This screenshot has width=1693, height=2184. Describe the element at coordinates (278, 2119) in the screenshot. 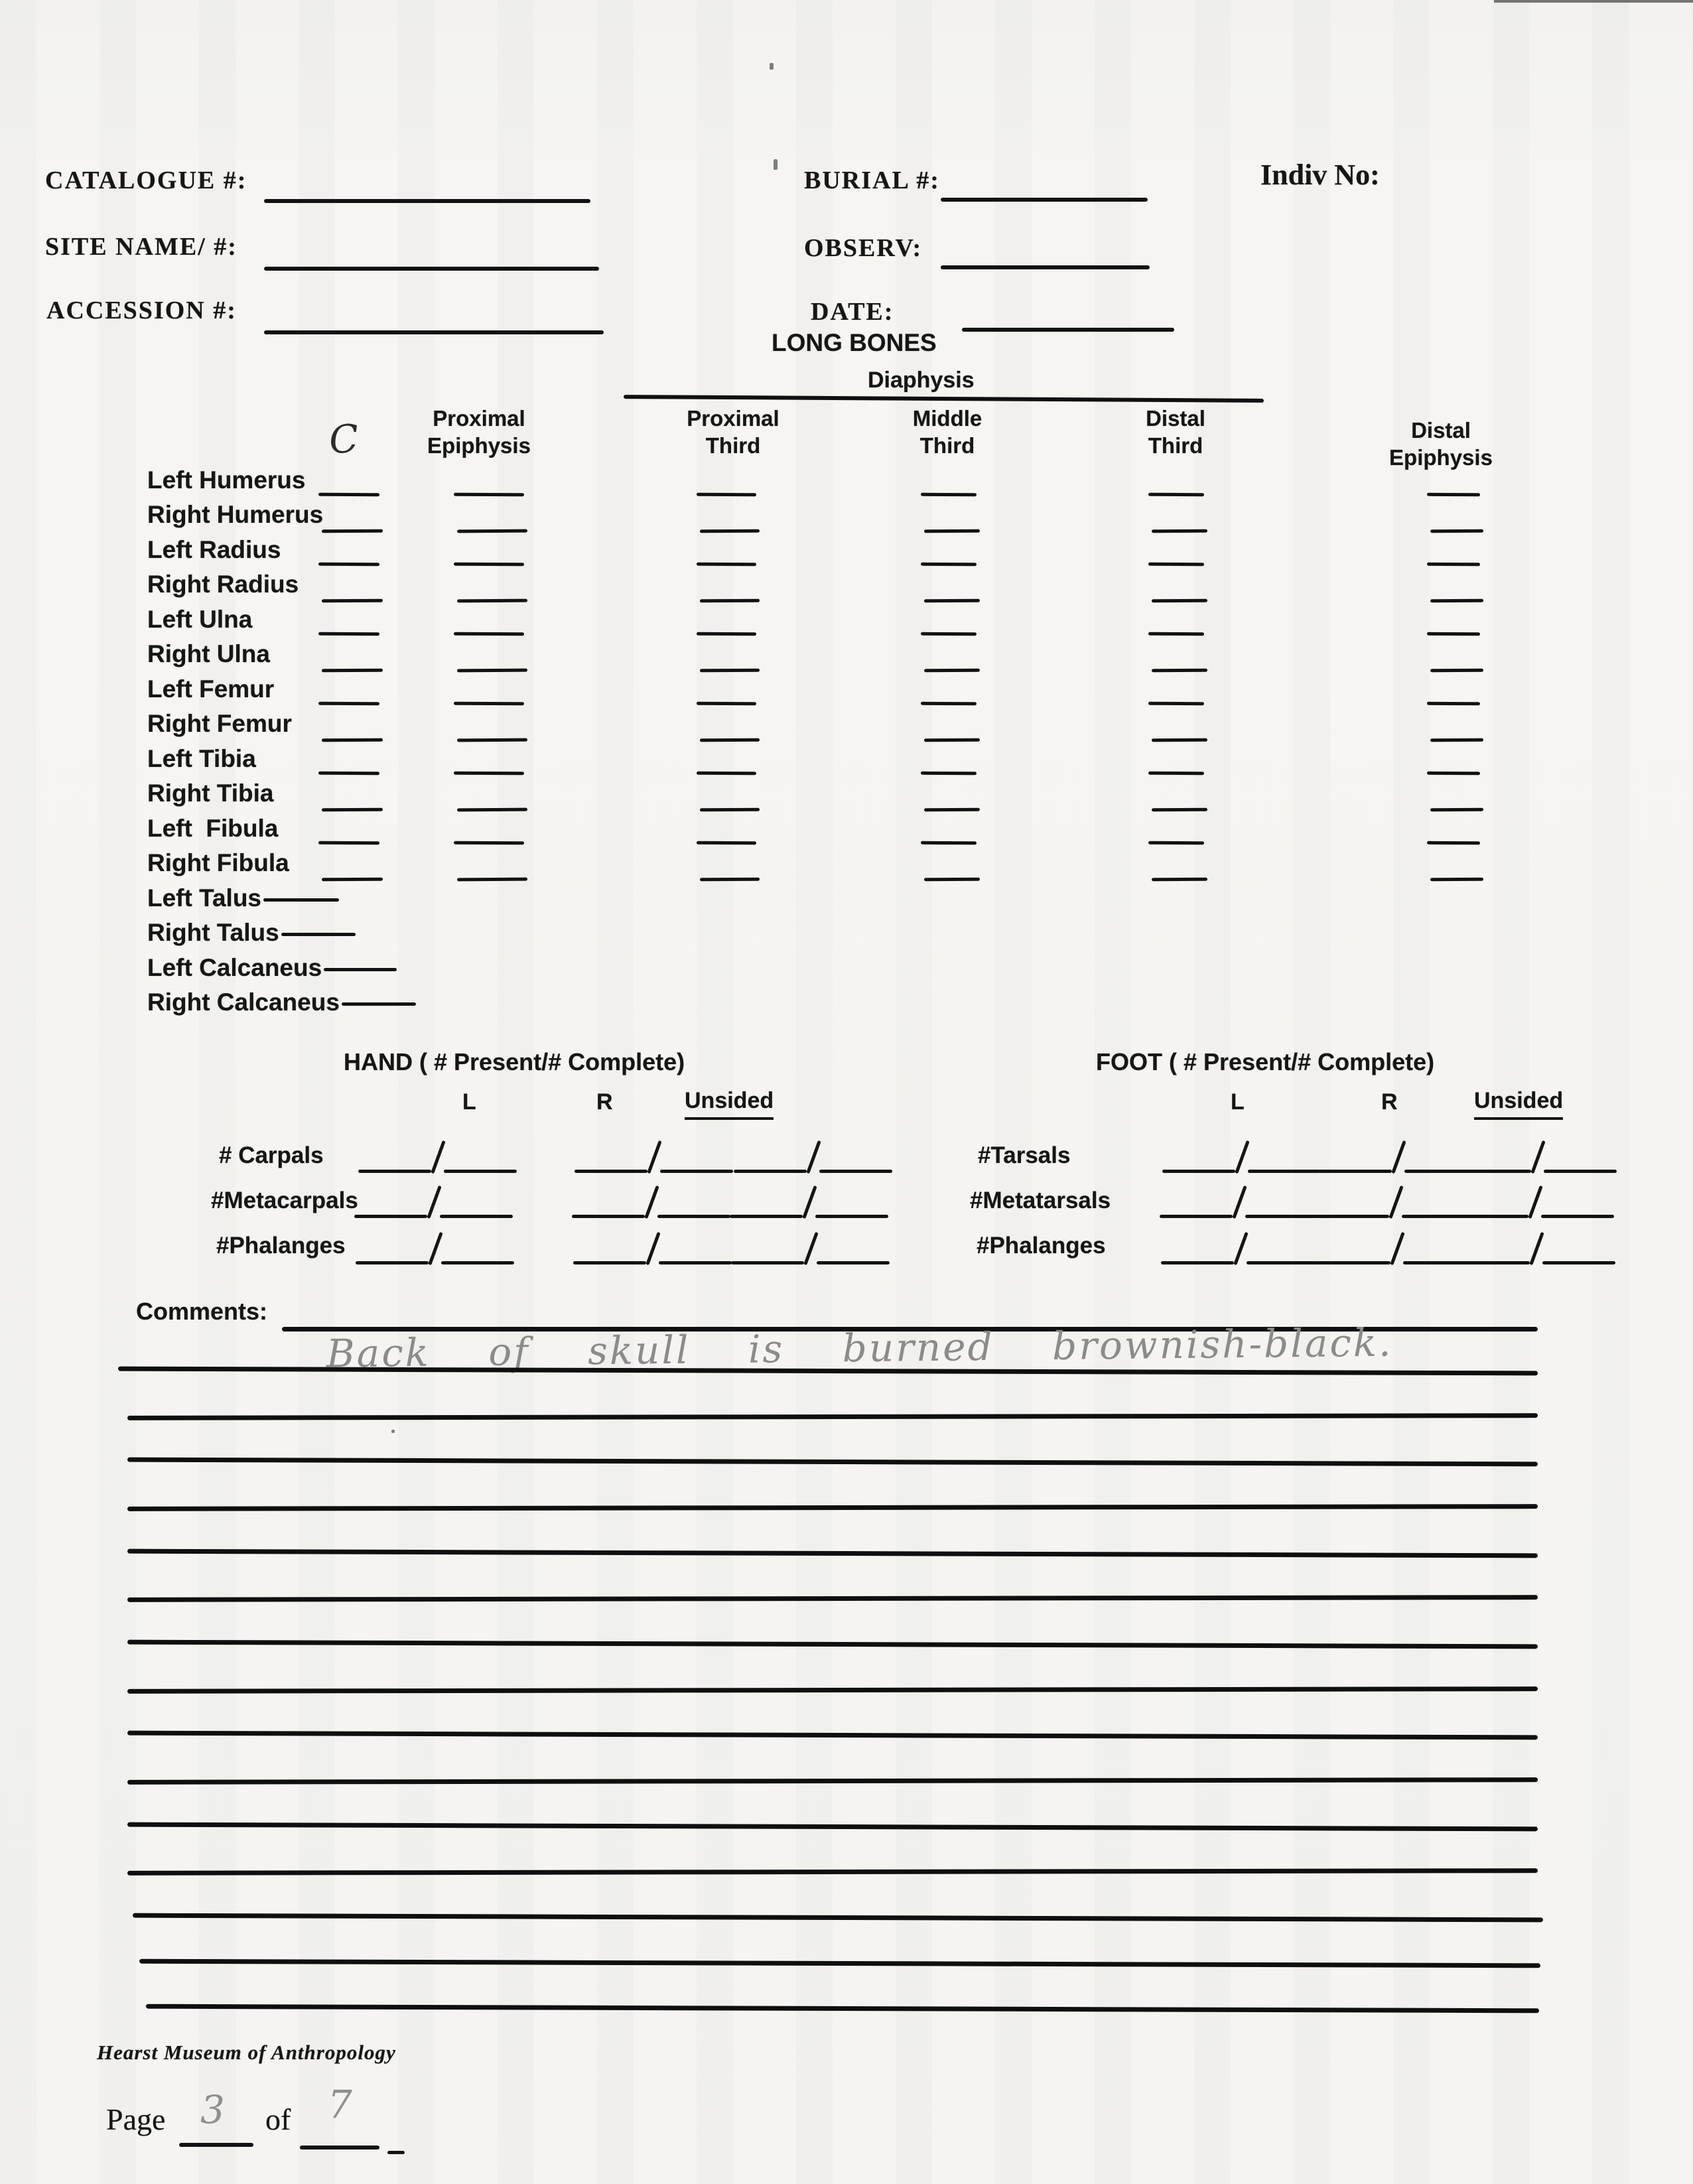

I see `of-label: of` at that location.